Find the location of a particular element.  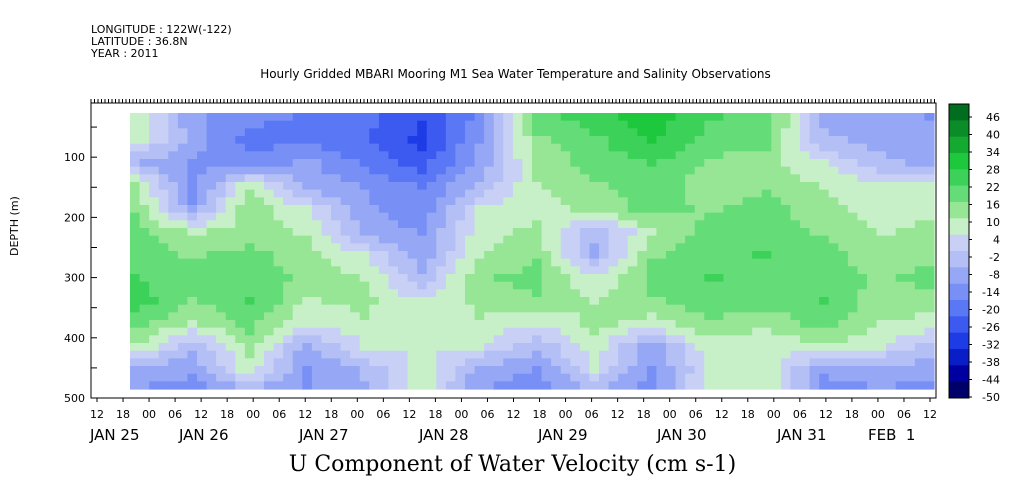

x-tick-label: 06 is located at coordinates (383, 414).